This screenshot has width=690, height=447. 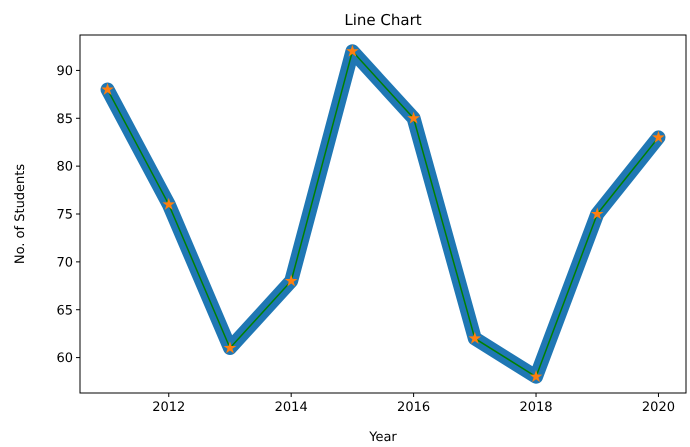 I want to click on y-tick-label: 80, so click(x=64, y=167).